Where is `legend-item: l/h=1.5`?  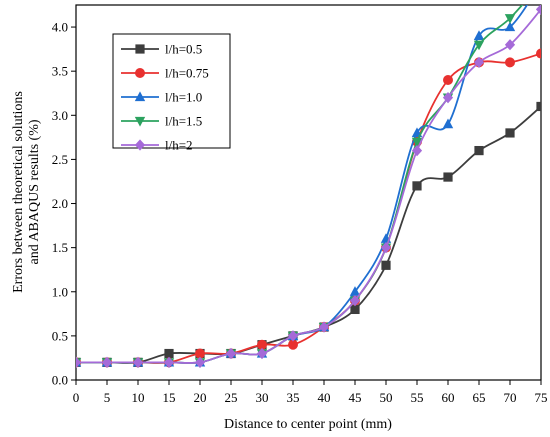
legend-item: l/h=1.5 is located at coordinates (161, 121).